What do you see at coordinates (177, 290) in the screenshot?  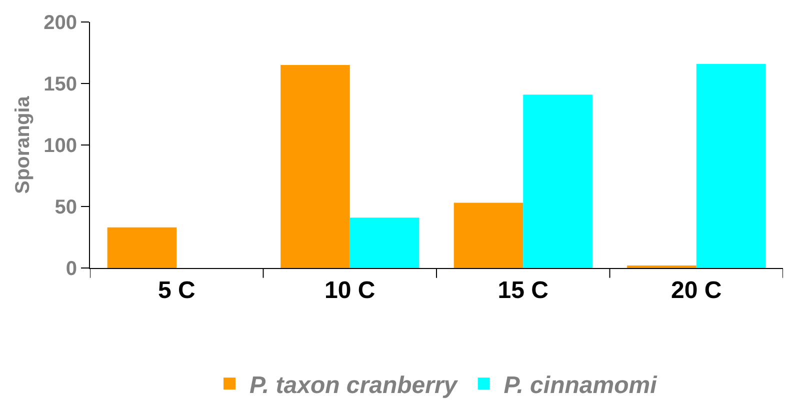 I see `x-tick-label: 5 C` at bounding box center [177, 290].